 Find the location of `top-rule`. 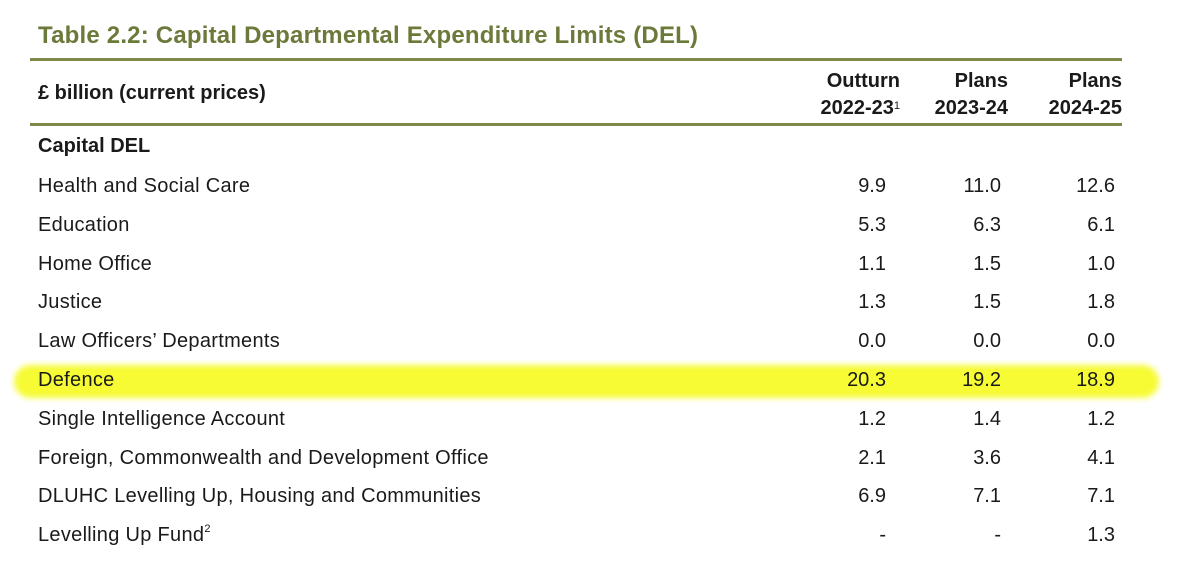

top-rule is located at coordinates (576, 59).